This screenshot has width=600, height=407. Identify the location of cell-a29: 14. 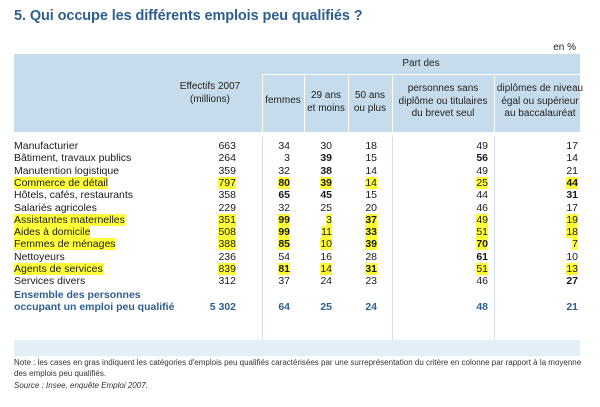
(326, 269).